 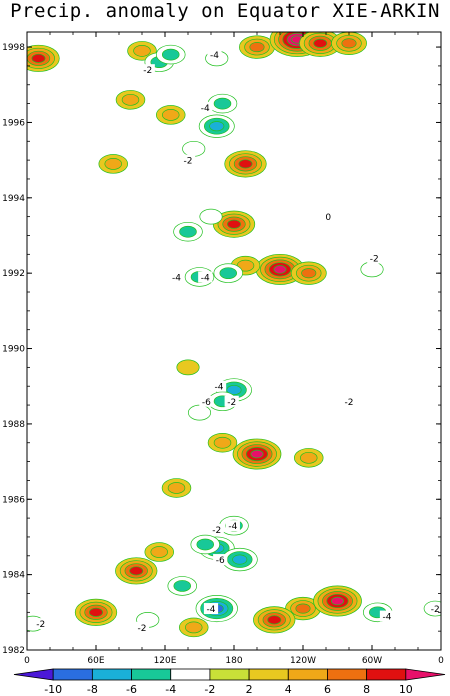 I want to click on x-tick-label: 60W, so click(x=372, y=661).